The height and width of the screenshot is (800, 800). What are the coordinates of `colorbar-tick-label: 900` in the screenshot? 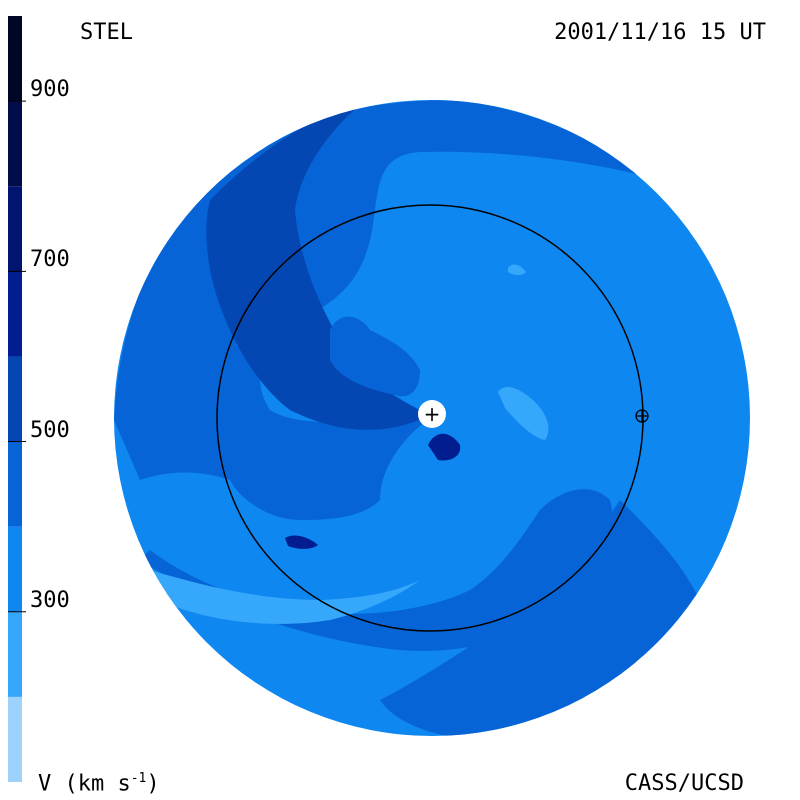 It's located at (50, 90).